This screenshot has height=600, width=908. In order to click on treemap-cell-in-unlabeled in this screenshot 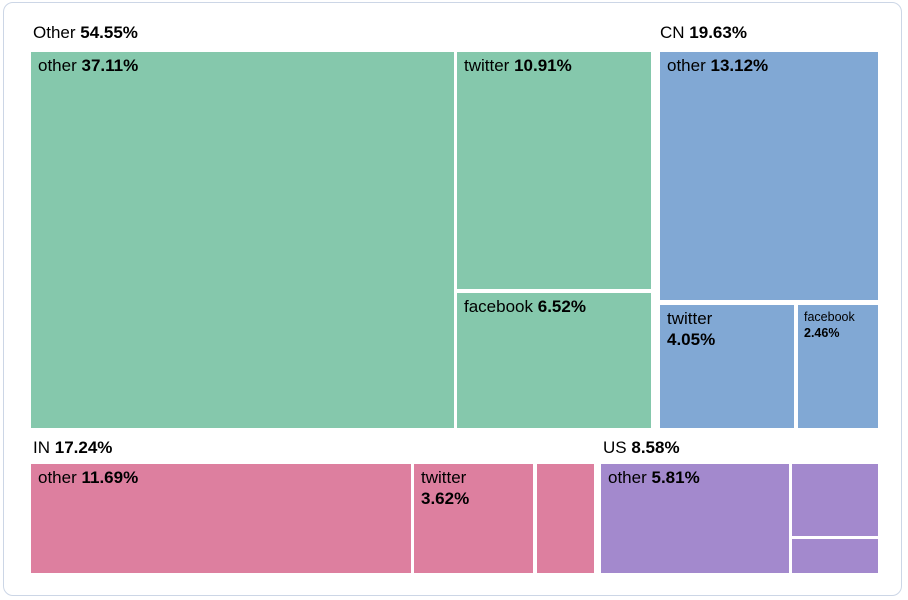, I will do `click(565, 518)`.